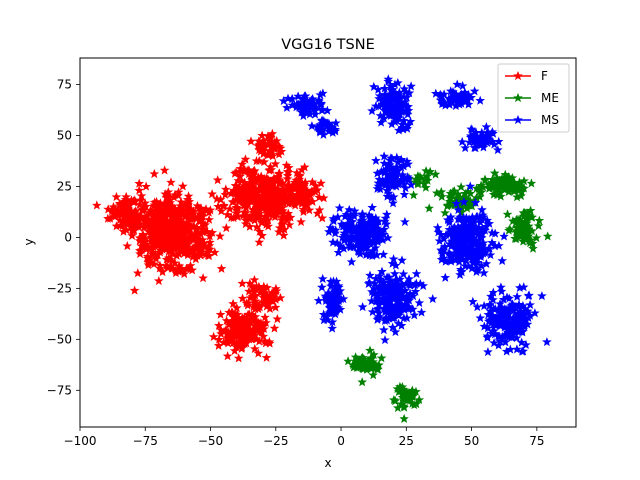 This screenshot has width=640, height=480. What do you see at coordinates (328, 45) in the screenshot?
I see `chart-title: VGG16 TSNE` at bounding box center [328, 45].